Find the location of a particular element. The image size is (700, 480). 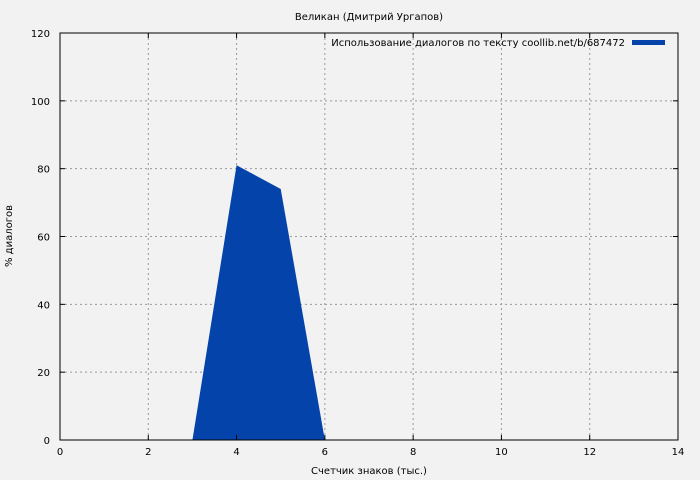

x-tick-label: 4 is located at coordinates (236, 452).